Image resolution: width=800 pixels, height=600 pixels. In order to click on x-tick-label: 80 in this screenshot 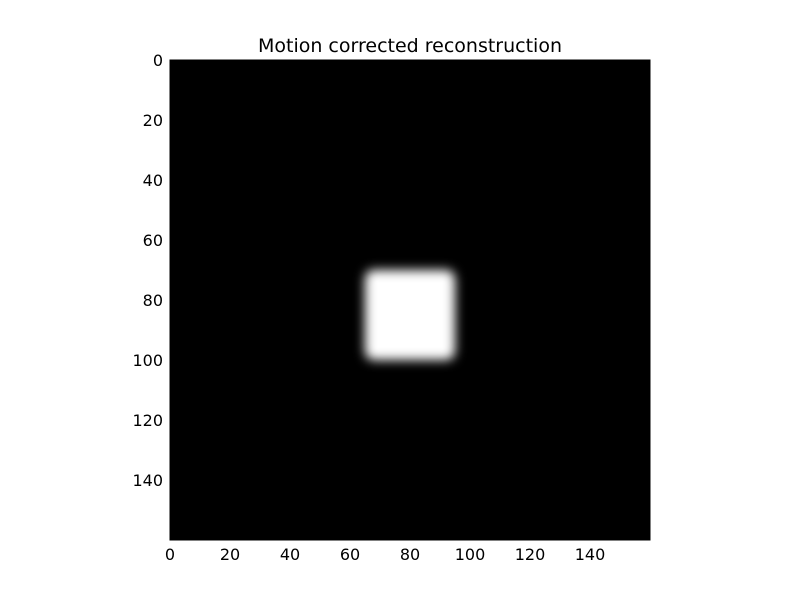, I will do `click(410, 554)`.